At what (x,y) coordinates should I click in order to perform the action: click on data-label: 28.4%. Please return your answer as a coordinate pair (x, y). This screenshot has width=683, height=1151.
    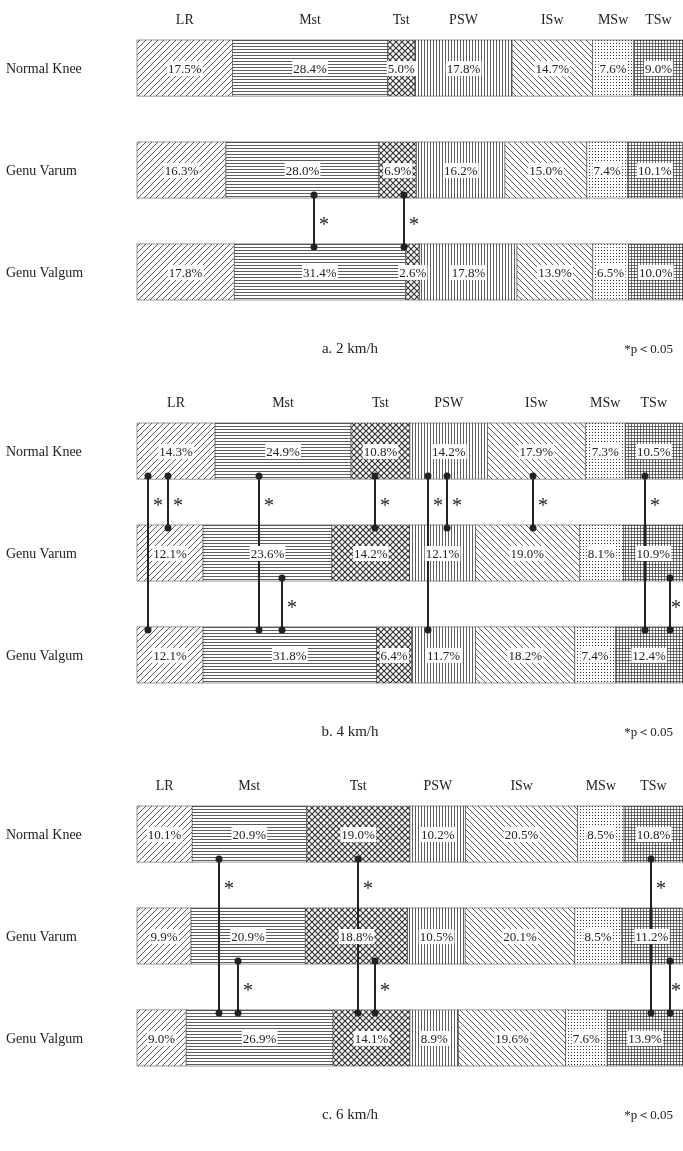
    Looking at the image, I should click on (310, 69).